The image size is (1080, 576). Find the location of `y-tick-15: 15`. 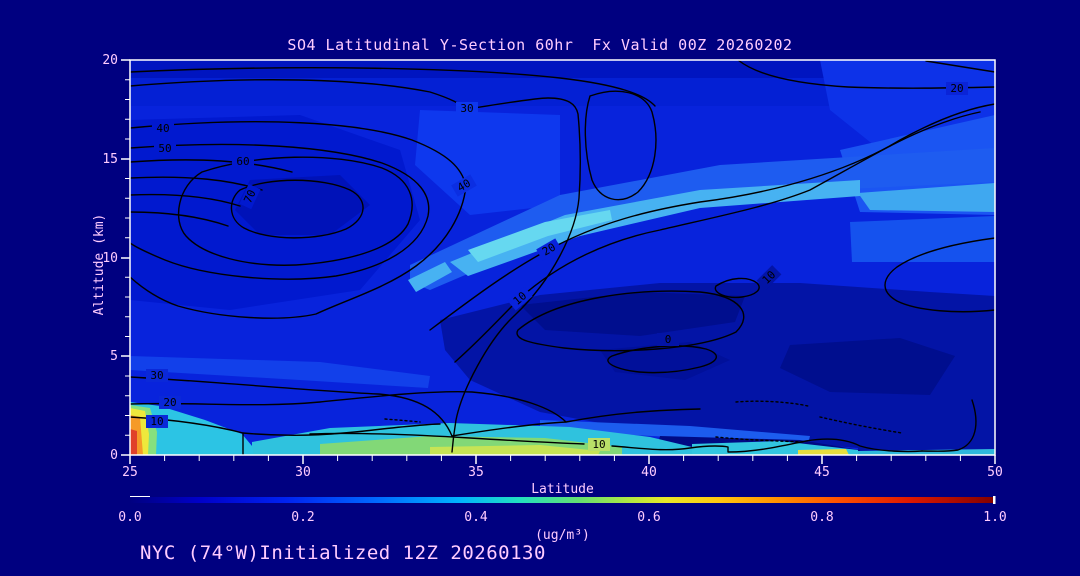

y-tick-15: 15 is located at coordinates (110, 159).